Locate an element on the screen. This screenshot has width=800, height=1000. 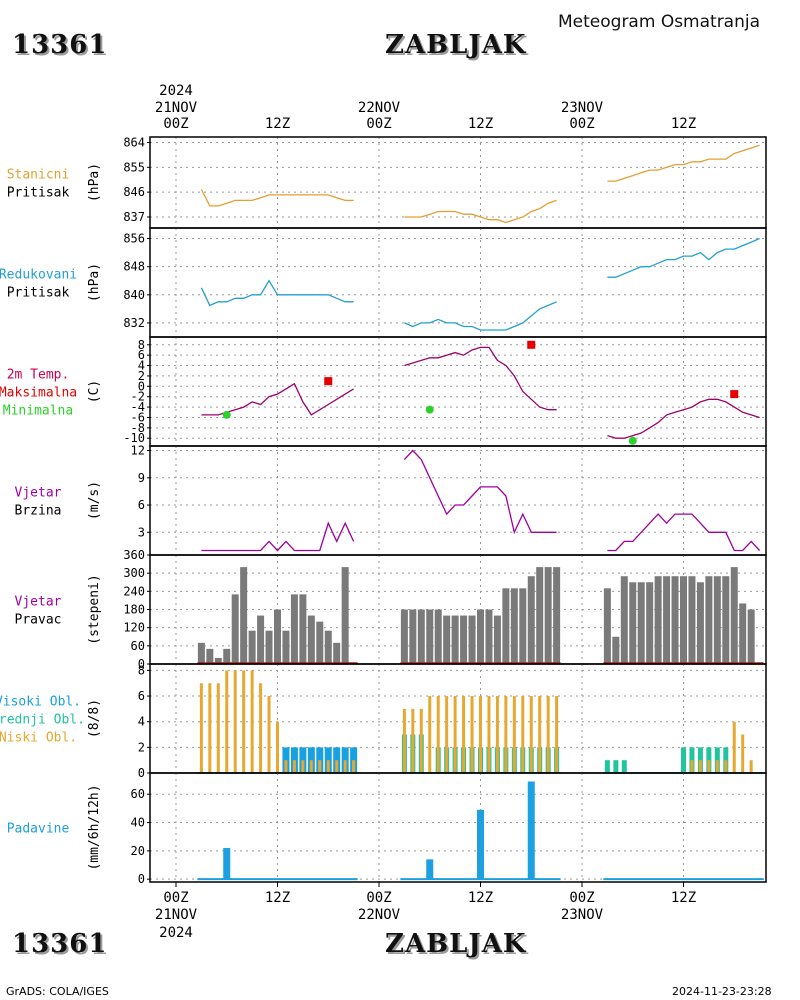
panel-label: 2m Temp. is located at coordinates (38, 375).